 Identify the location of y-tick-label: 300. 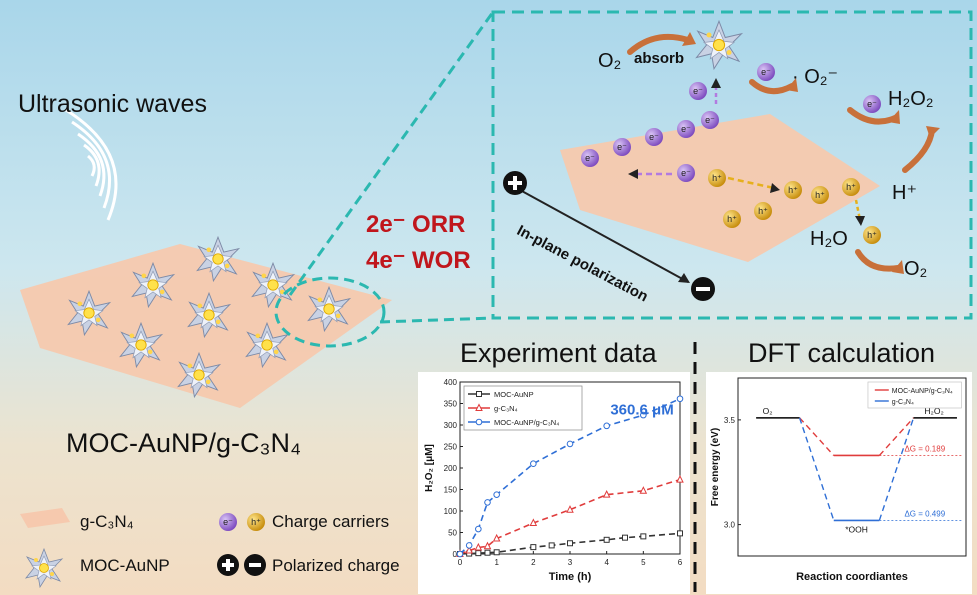
(451, 425).